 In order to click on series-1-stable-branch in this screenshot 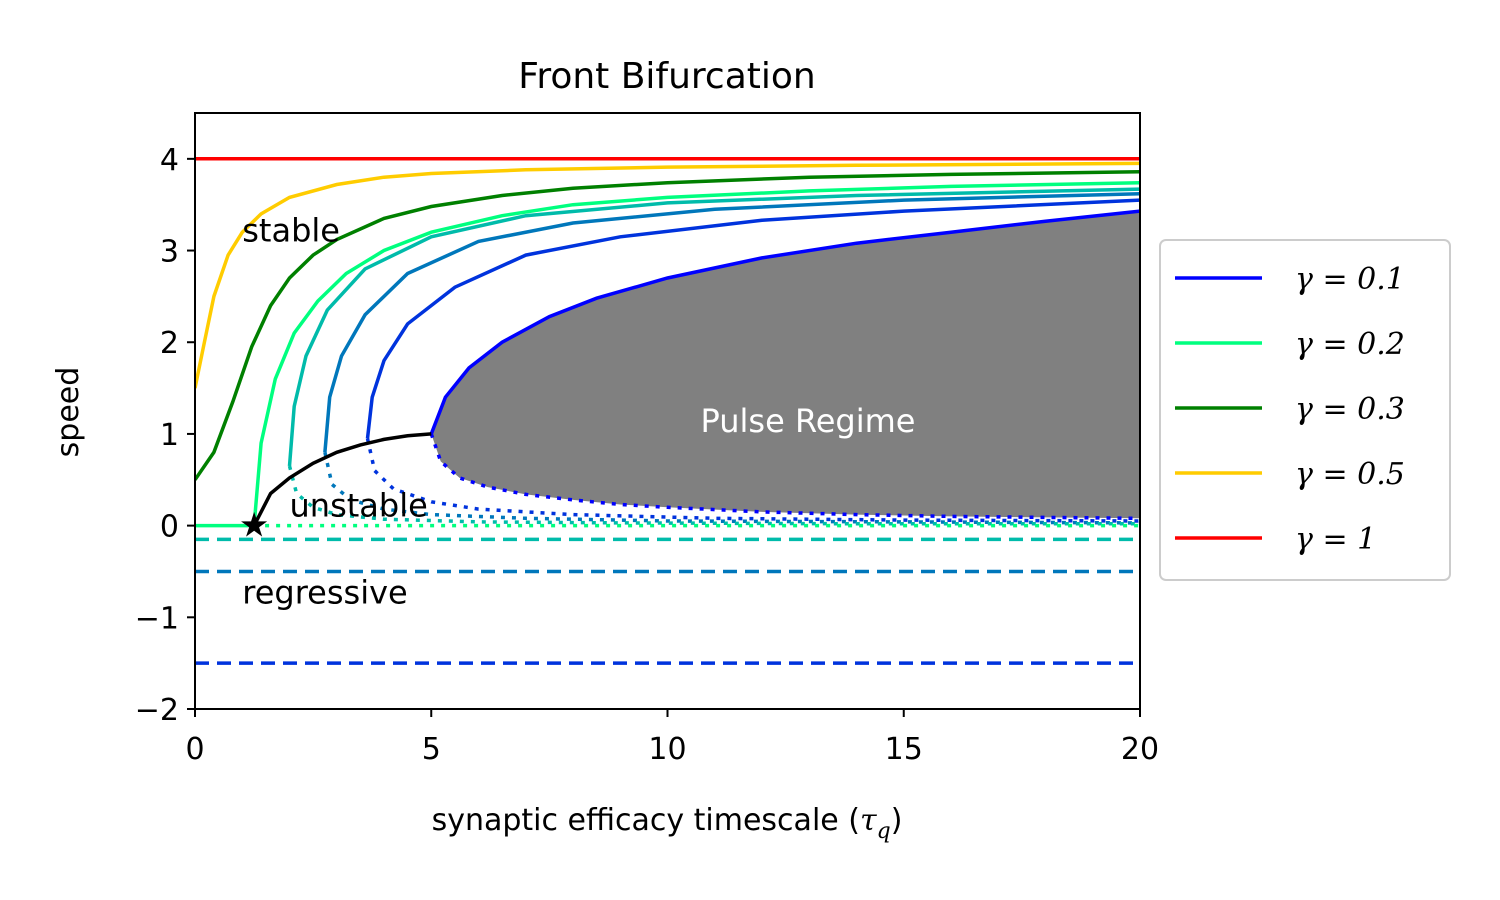, I will do `click(752, 318)`.